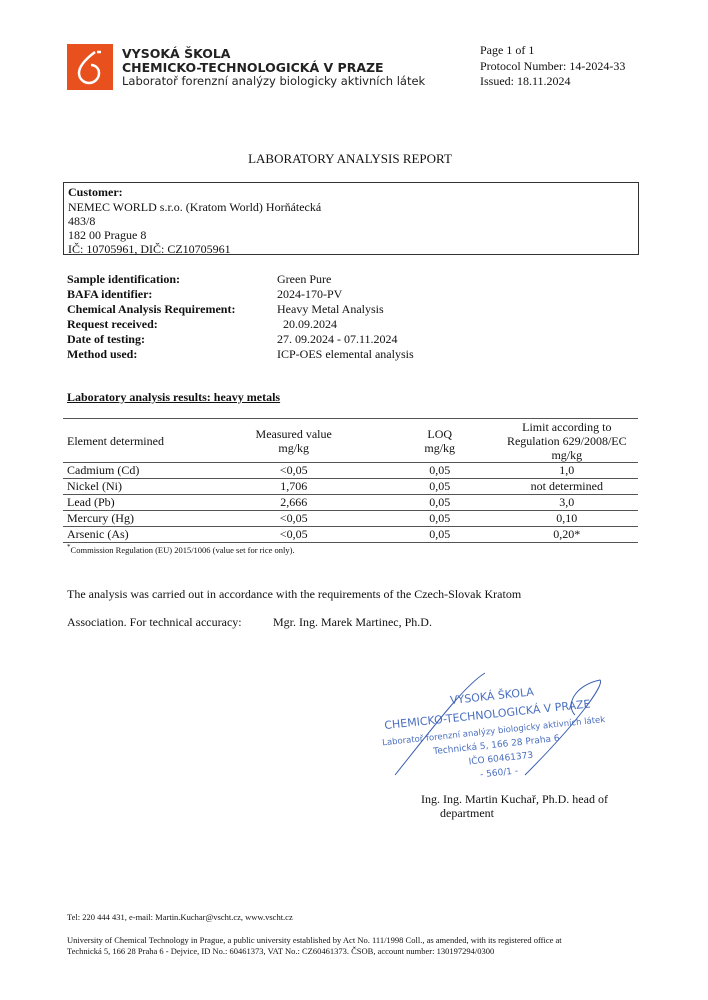 The height and width of the screenshot is (1000, 708). Describe the element at coordinates (345, 354) in the screenshot. I see `sample-value: ICP-OES elemental analysis` at that location.